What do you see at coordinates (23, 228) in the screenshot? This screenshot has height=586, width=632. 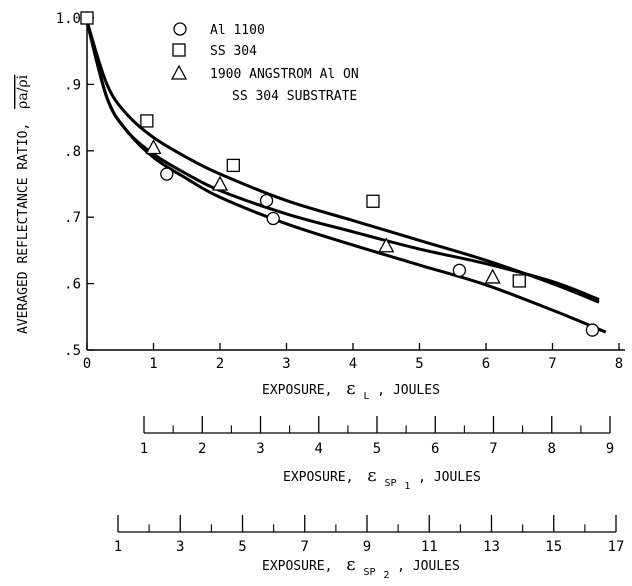 I see `y-axis-label-text: AVERAGED REFLECTANCE RATIO,` at bounding box center [23, 228].